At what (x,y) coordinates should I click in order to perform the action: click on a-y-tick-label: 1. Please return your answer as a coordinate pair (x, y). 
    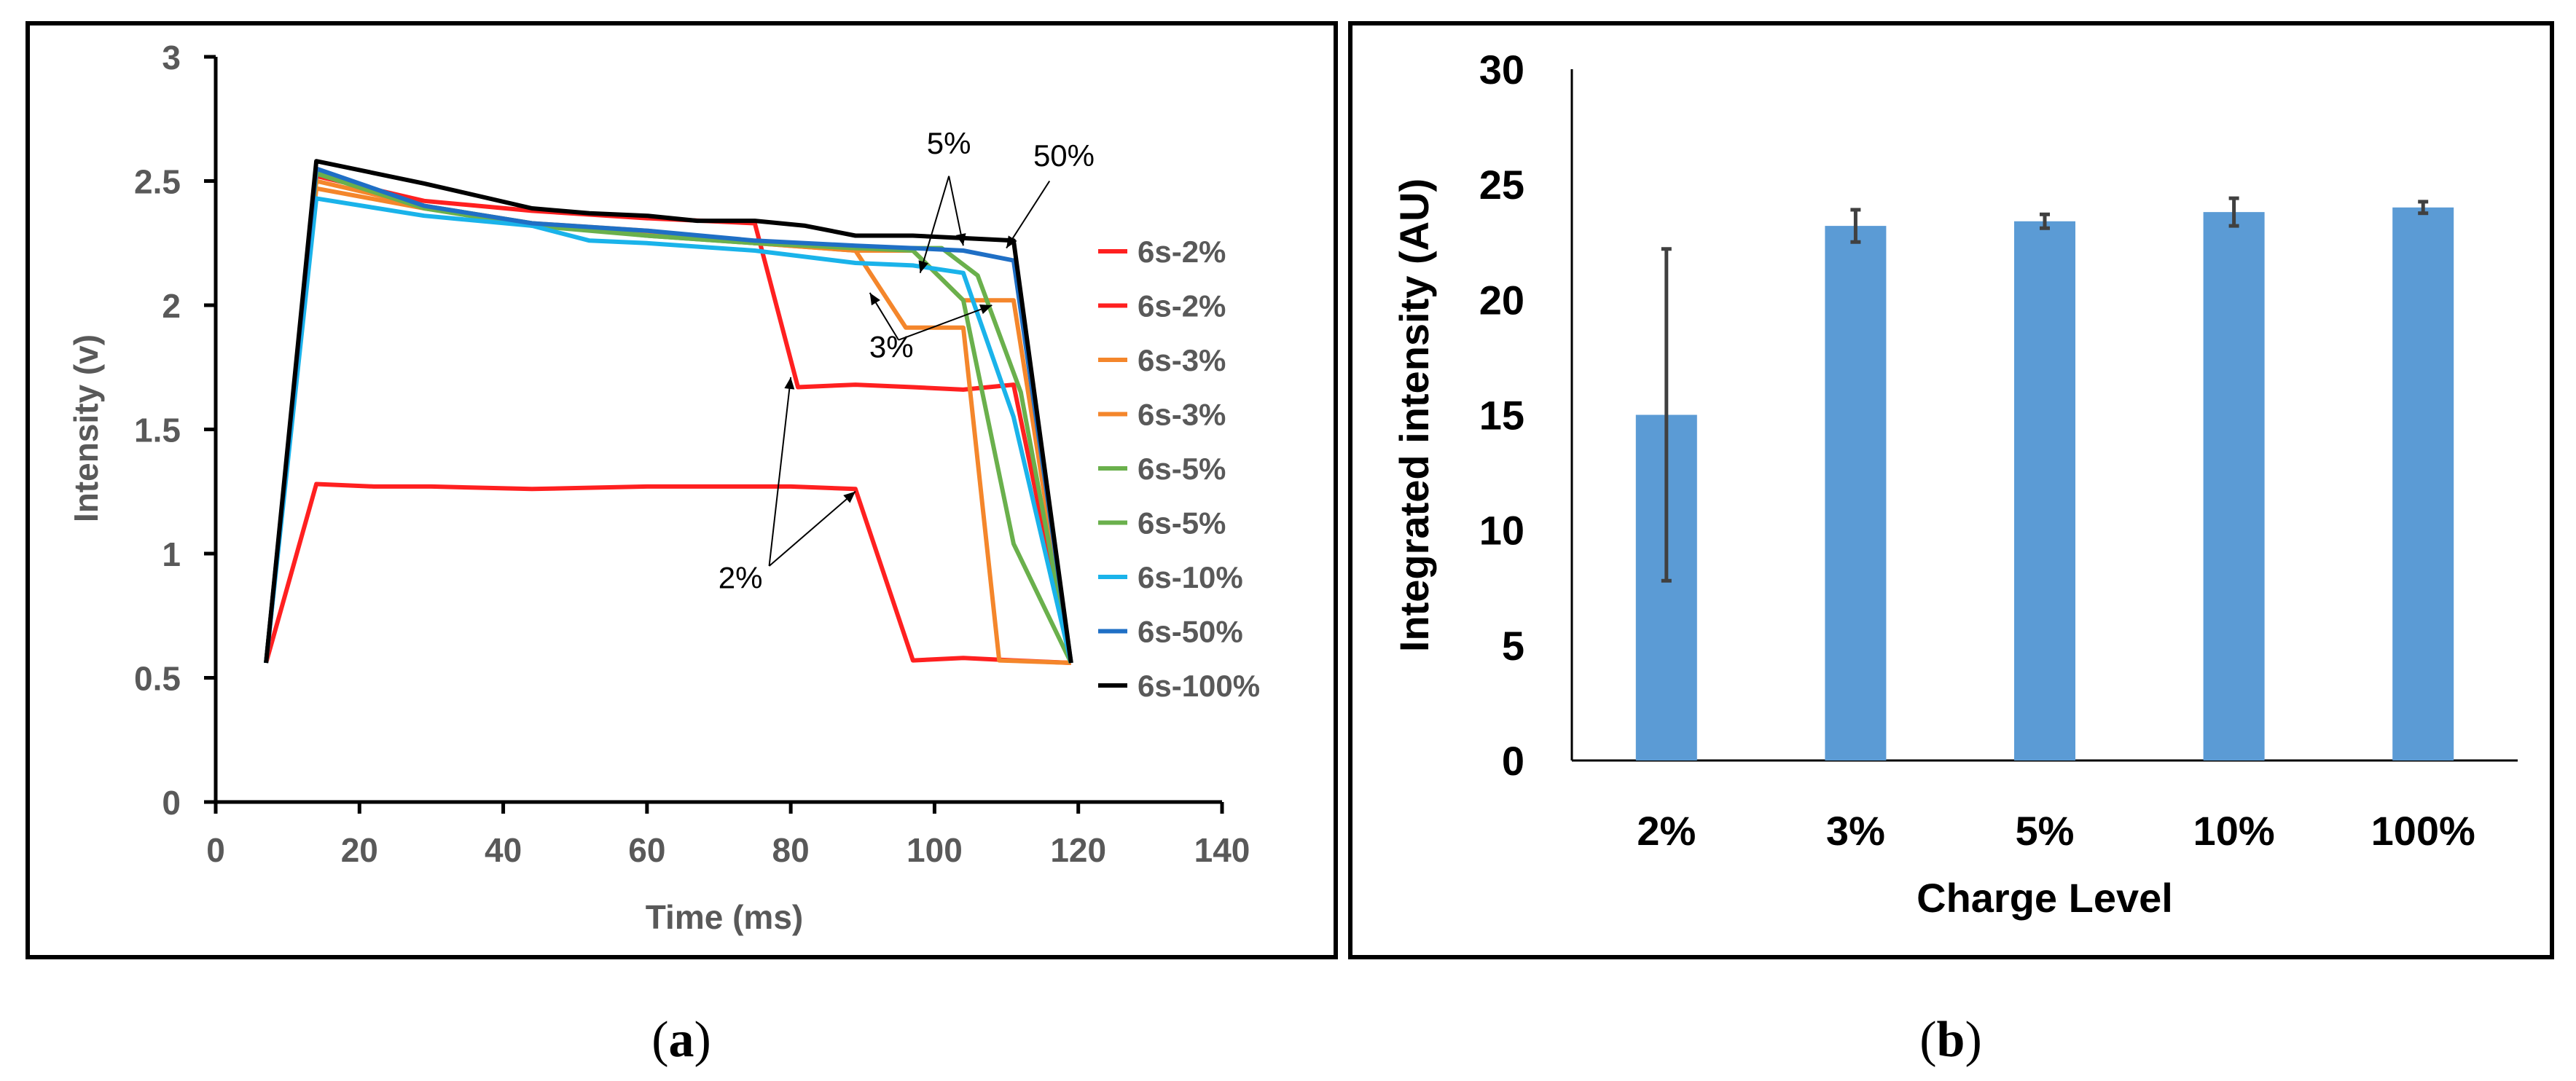
    Looking at the image, I should click on (171, 554).